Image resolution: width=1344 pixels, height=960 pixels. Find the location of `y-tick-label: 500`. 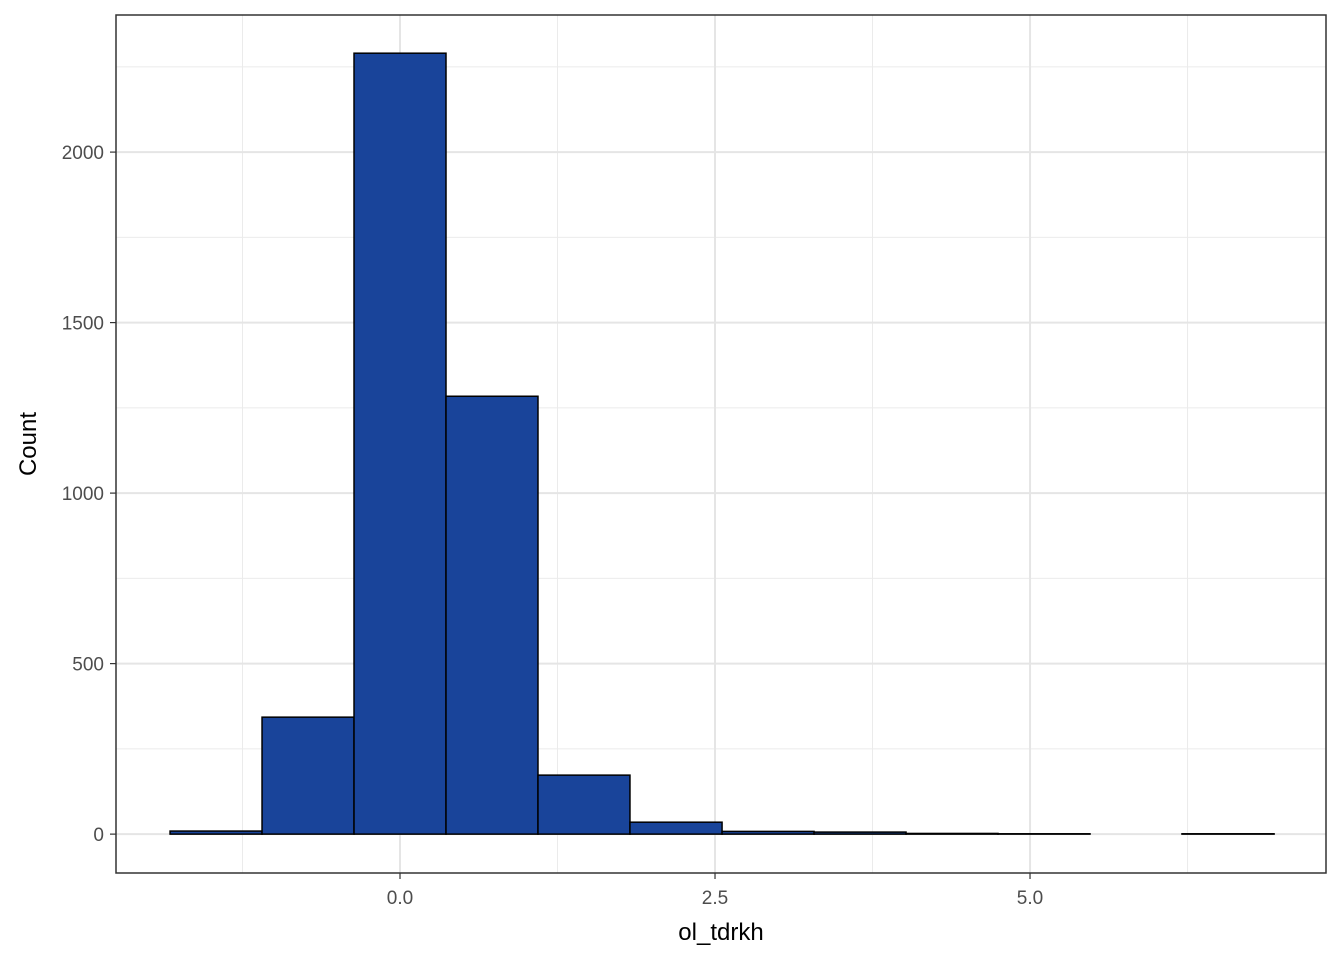

y-tick-label: 500 is located at coordinates (88, 665).